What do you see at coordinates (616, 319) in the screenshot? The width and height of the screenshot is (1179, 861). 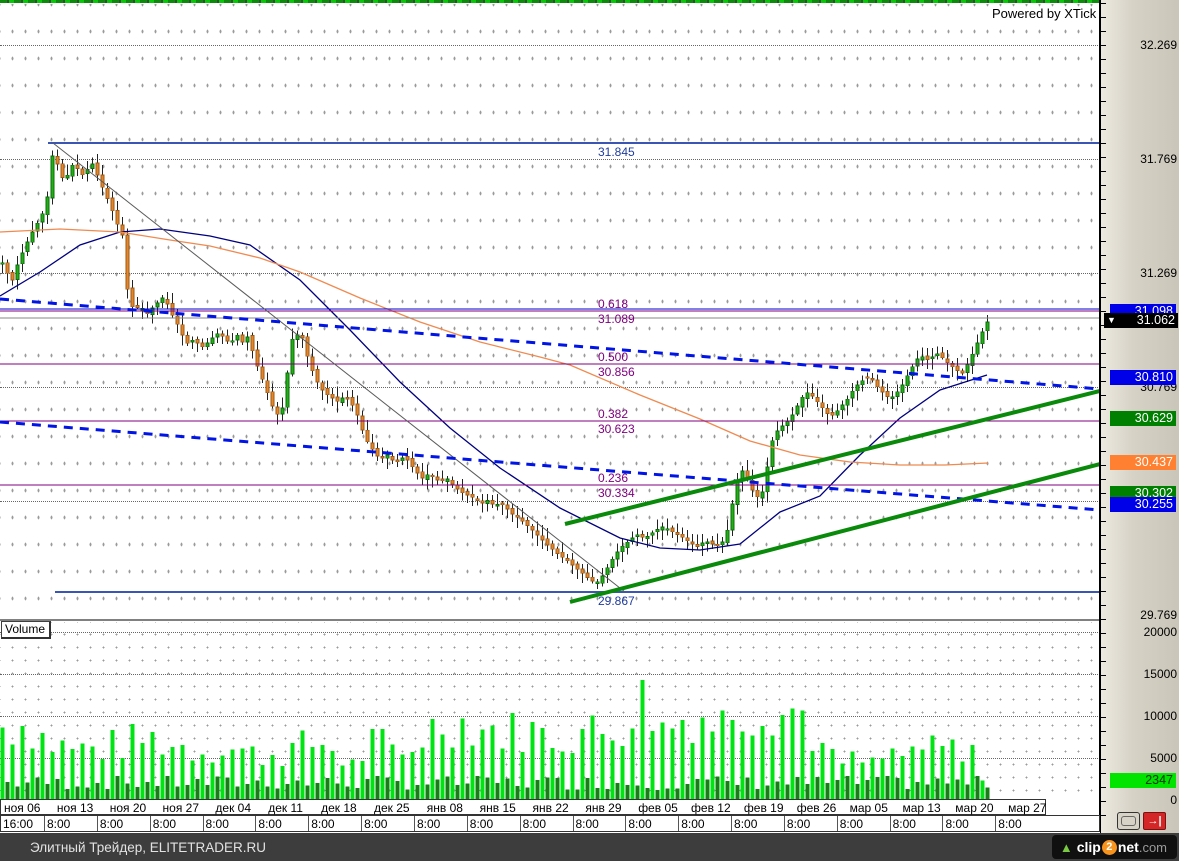 I see `fib-value-label: 31.089` at bounding box center [616, 319].